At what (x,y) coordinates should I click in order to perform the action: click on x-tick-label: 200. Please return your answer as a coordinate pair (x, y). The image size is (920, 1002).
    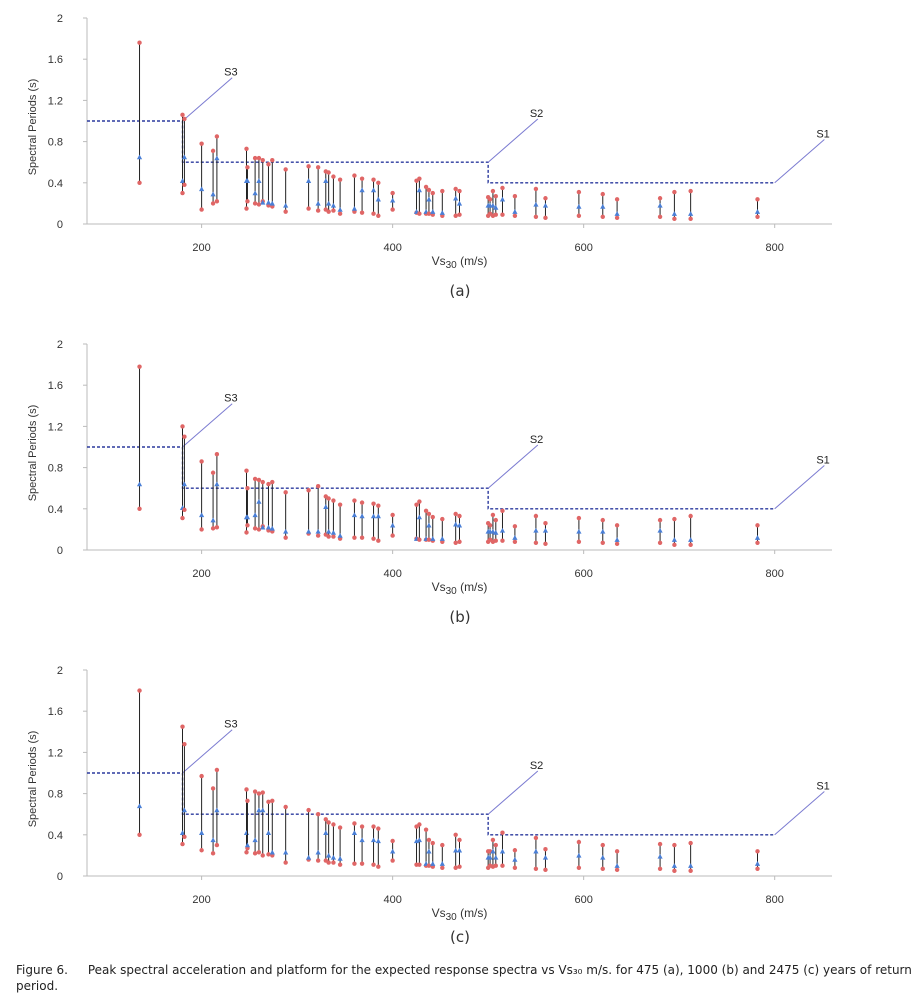
    Looking at the image, I should click on (201, 900).